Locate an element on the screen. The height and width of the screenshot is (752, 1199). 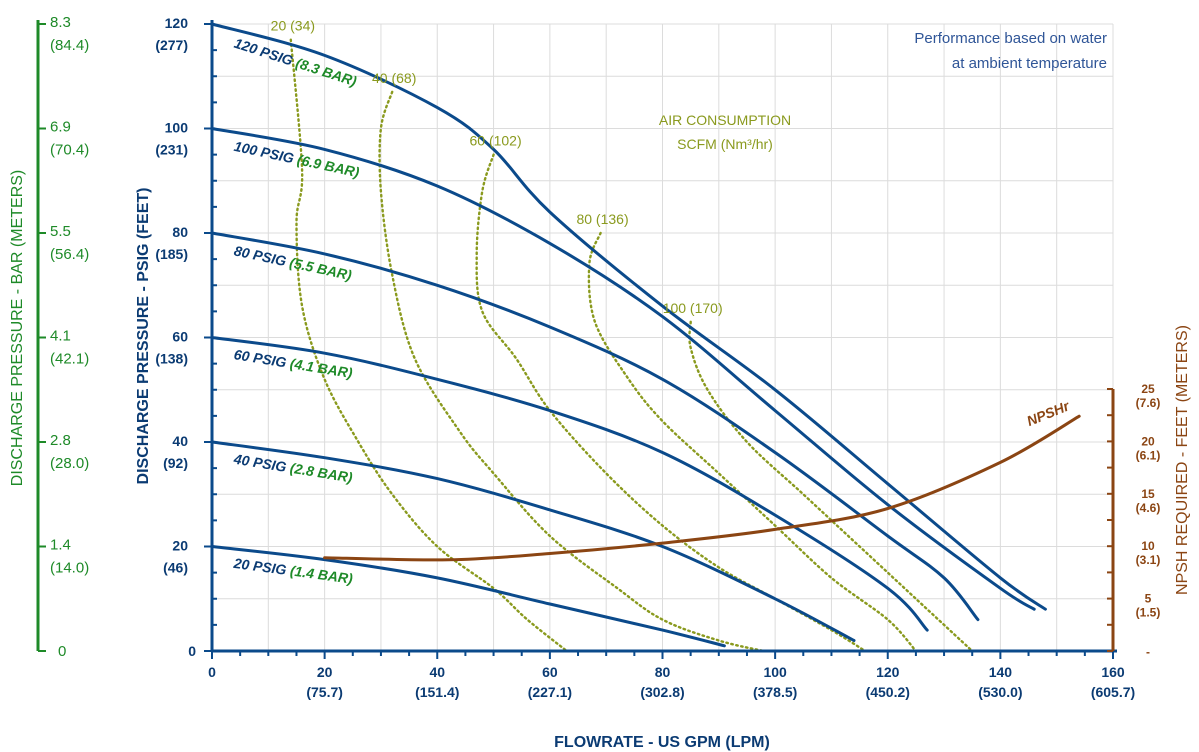
npsh-tick-sublabel: (7.6) is located at coordinates (1148, 403).